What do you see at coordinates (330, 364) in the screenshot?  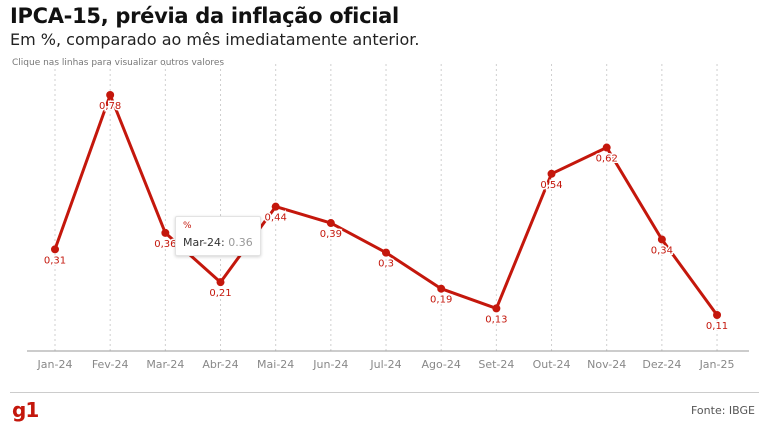 I see `x-tick-label: Jun-24` at bounding box center [330, 364].